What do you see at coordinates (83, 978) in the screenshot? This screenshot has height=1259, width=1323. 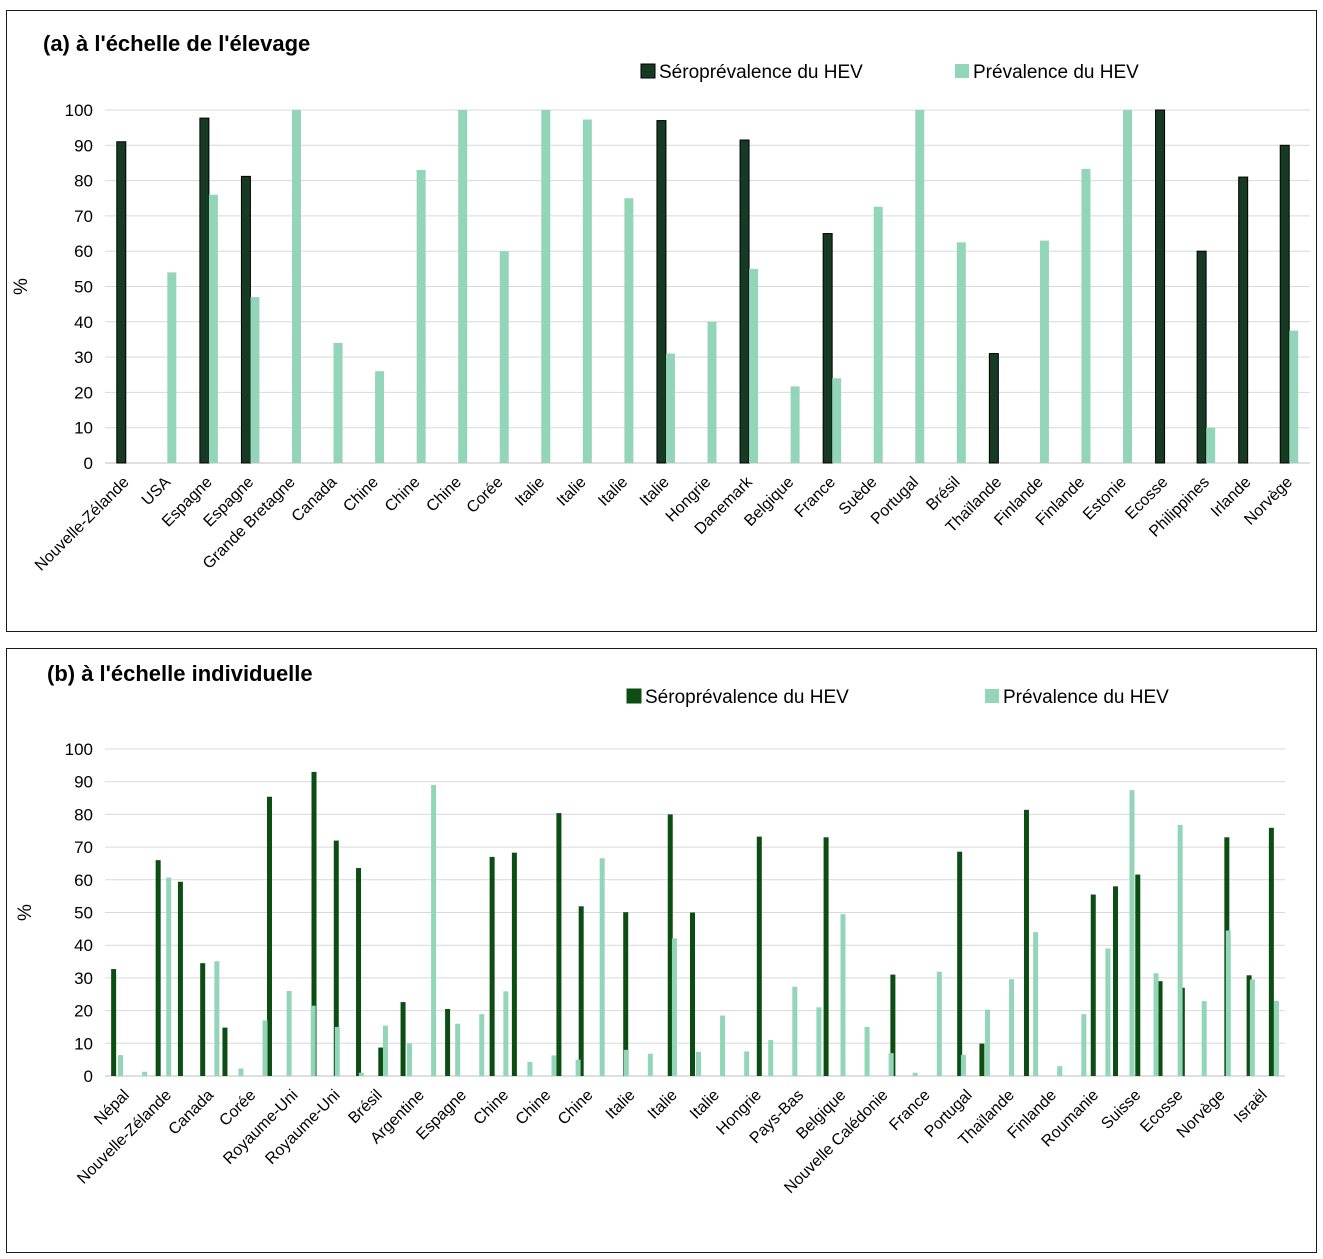 I see `y-tick-label: 30` at bounding box center [83, 978].